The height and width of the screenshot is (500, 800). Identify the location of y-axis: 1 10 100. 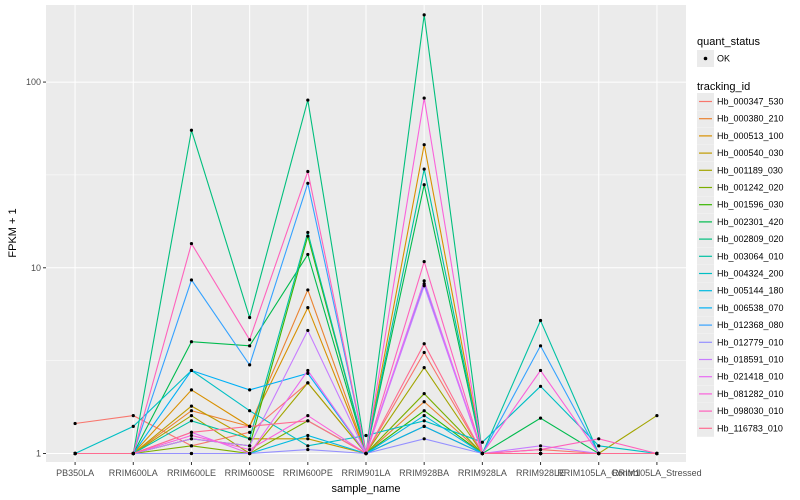
(36, 268).